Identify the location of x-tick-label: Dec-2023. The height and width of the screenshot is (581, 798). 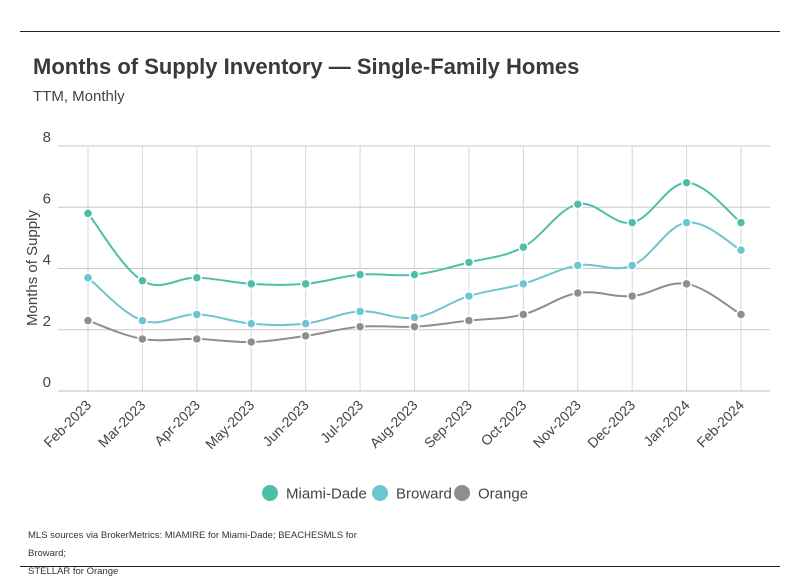
(611, 424).